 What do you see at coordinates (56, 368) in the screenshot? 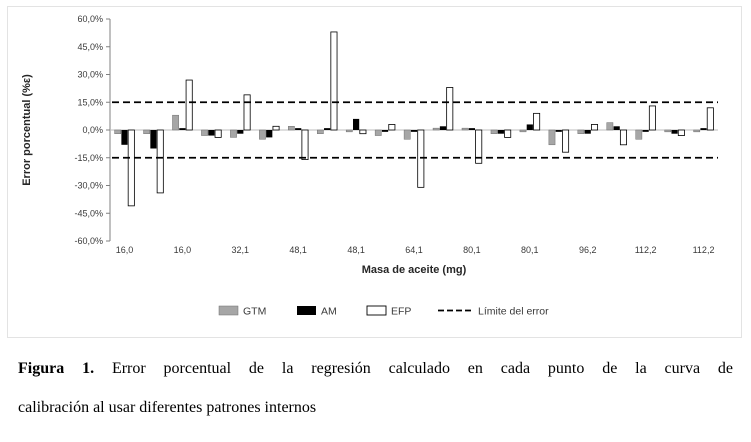
I see `figure-label: Figura 1.` at bounding box center [56, 368].